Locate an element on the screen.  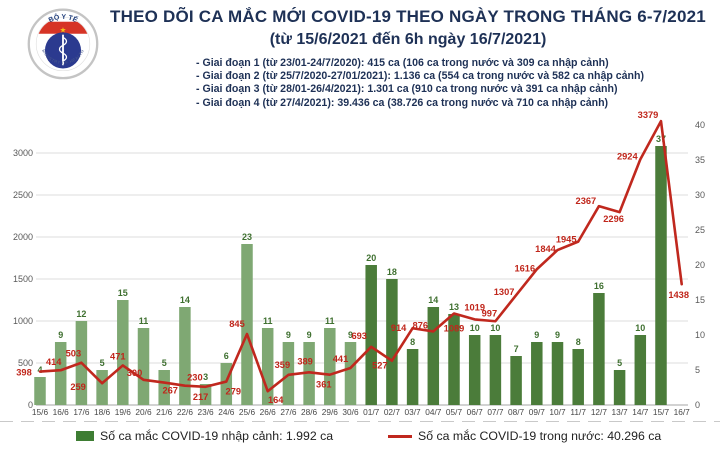
line-value-label: 1089 is located at coordinates (454, 329).